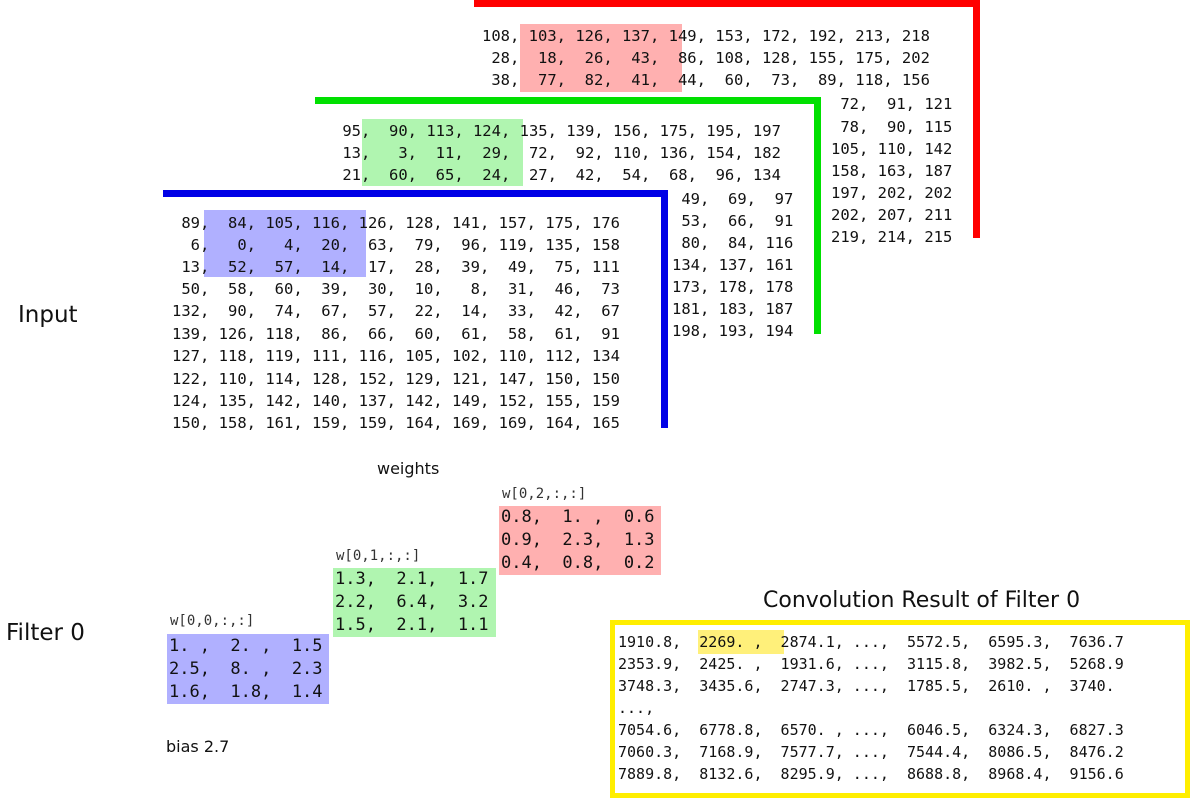 Image resolution: width=1200 pixels, height=800 pixels. Describe the element at coordinates (892, 127) in the screenshot. I see `red-side-row-1: 78, 90, 115` at that location.